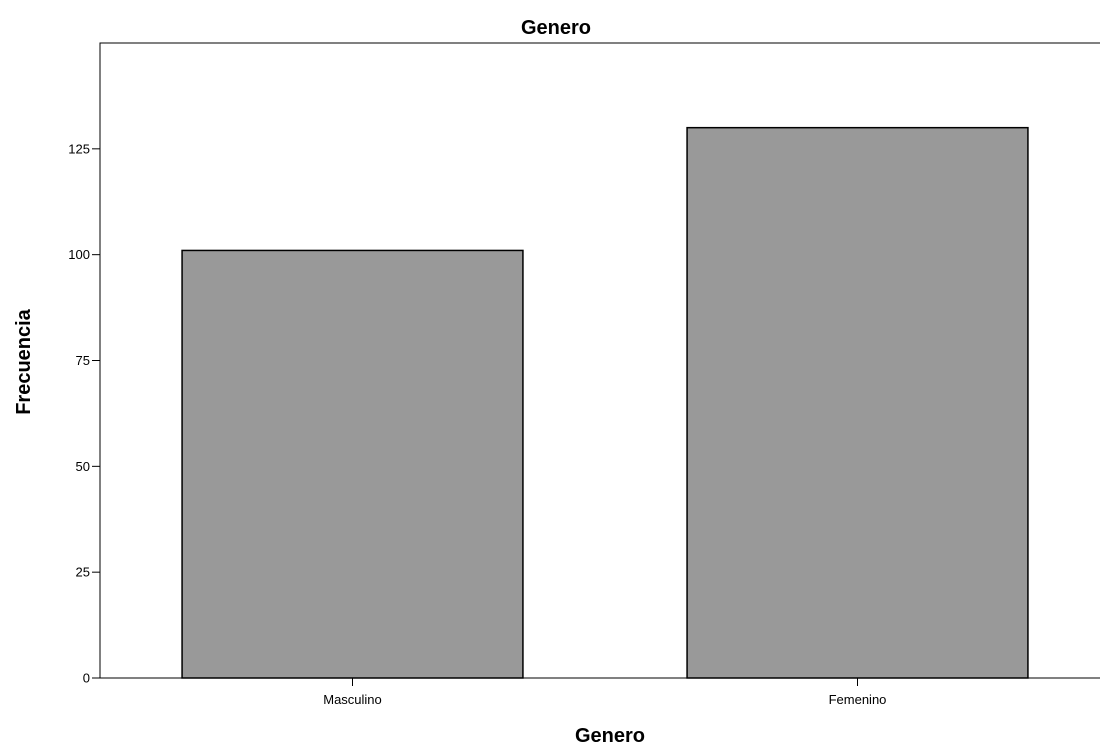 This screenshot has height=745, width=1100. I want to click on y-axis: 0 25 50 75 100 125, so click(84, 413).